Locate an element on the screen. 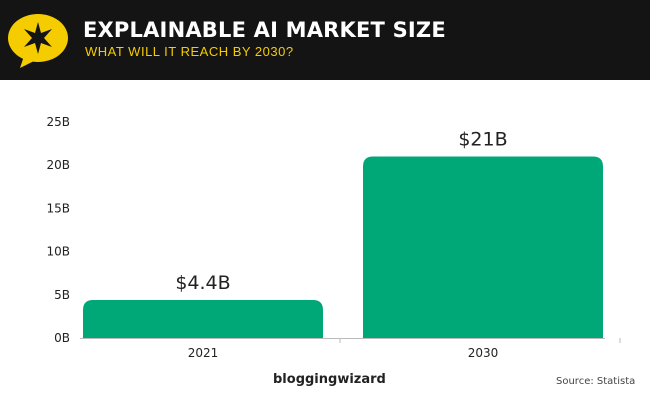 The image size is (650, 400). x-tick-label: 2030 is located at coordinates (483, 353).